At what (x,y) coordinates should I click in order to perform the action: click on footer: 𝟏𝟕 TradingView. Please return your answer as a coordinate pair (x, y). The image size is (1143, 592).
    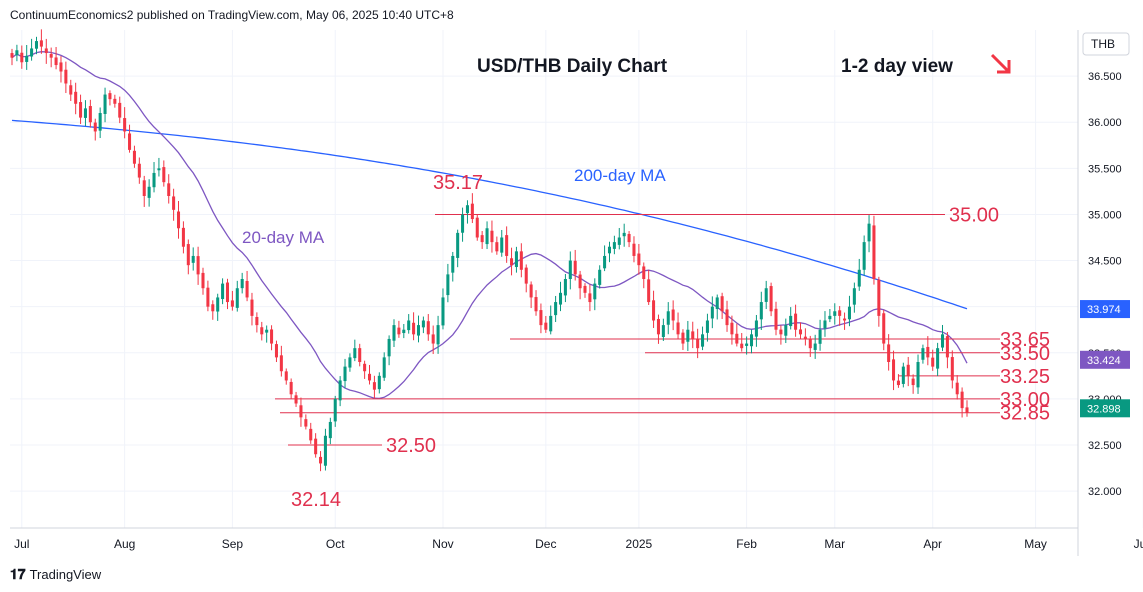
    Looking at the image, I should click on (55, 574).